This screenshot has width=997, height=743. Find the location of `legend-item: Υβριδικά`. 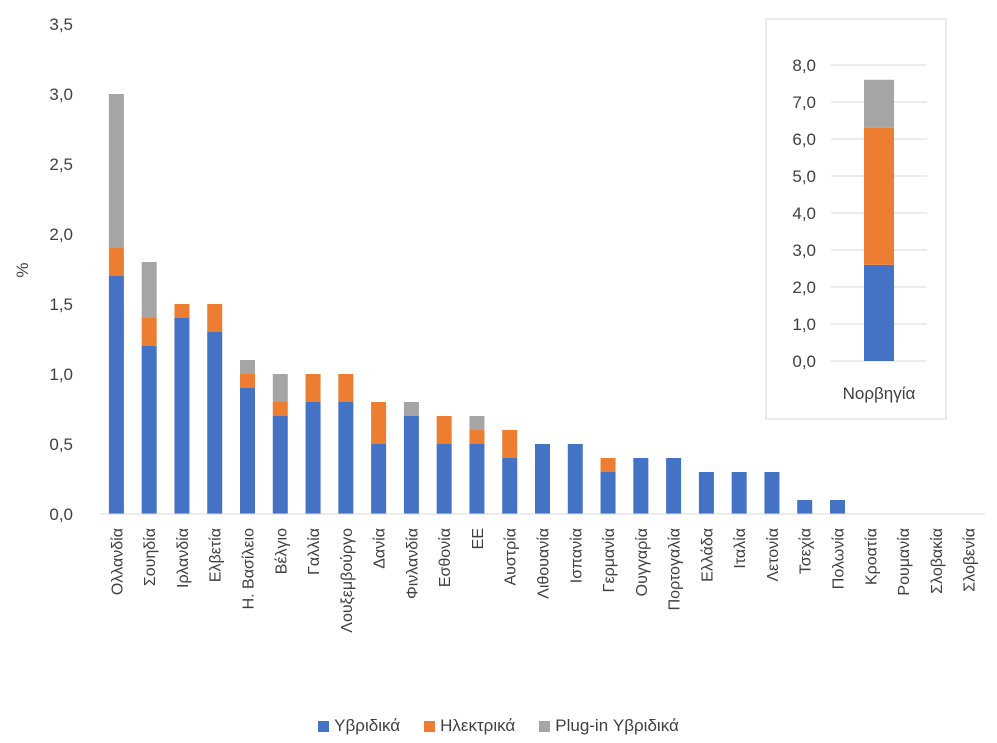

legend-item: Υβριδικά is located at coordinates (359, 726).